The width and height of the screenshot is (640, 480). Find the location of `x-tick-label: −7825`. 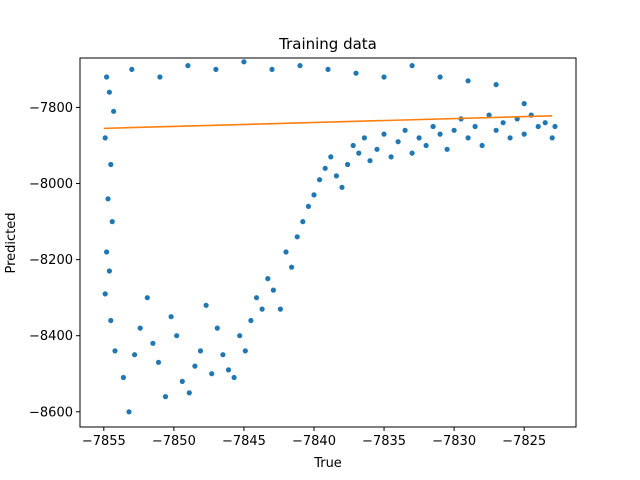

x-tick-label: −7825 is located at coordinates (524, 441).